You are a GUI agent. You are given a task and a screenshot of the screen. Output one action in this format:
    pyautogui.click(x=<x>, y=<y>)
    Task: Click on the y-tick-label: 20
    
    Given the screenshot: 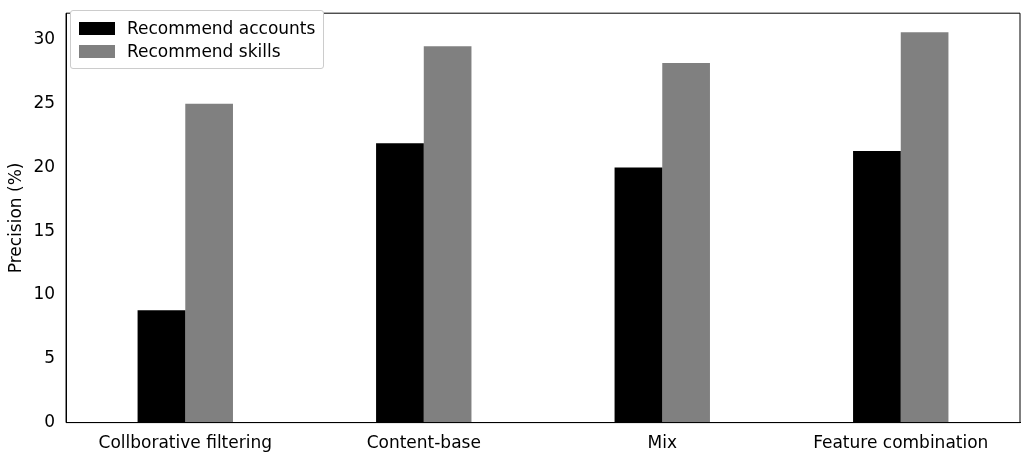 What is the action you would take?
    pyautogui.click(x=44, y=165)
    